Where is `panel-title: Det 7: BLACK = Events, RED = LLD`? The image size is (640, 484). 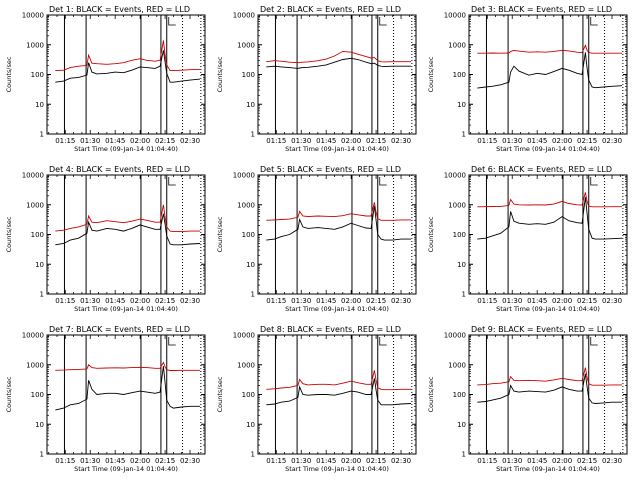
panel-title: Det 7: BLACK = Events, RED = LLD is located at coordinates (119, 329).